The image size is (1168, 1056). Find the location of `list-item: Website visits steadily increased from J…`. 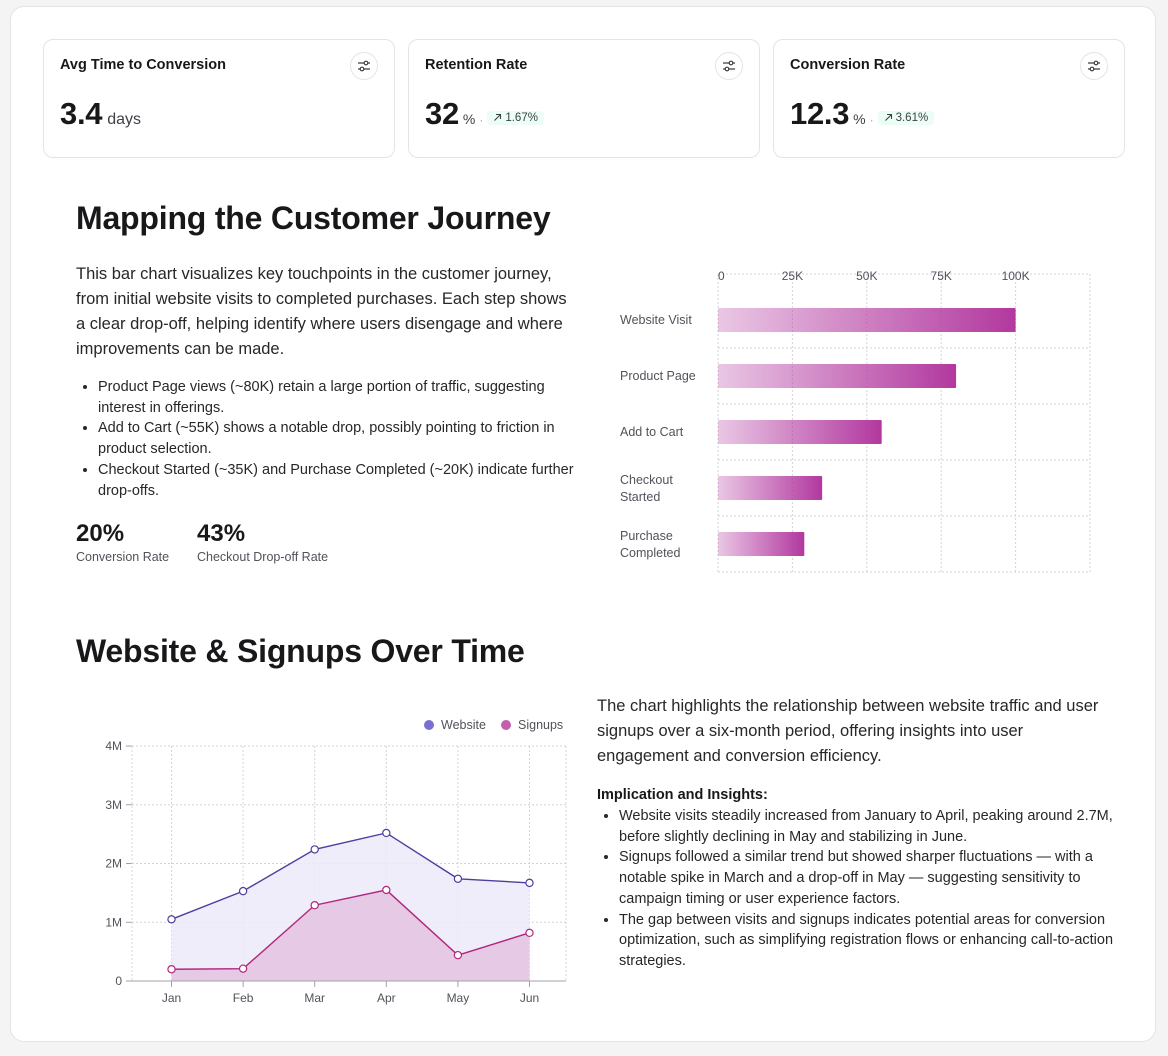

list-item: Website visits steadily increased from J… is located at coordinates (869, 826).